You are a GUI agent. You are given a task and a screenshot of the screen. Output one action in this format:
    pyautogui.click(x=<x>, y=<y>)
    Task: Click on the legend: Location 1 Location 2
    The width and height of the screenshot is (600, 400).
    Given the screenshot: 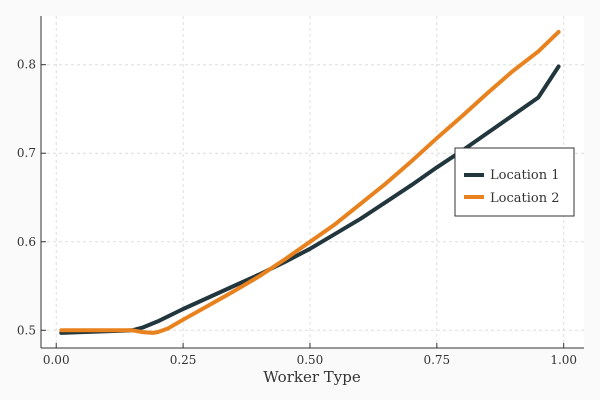 What is the action you would take?
    pyautogui.click(x=514, y=182)
    